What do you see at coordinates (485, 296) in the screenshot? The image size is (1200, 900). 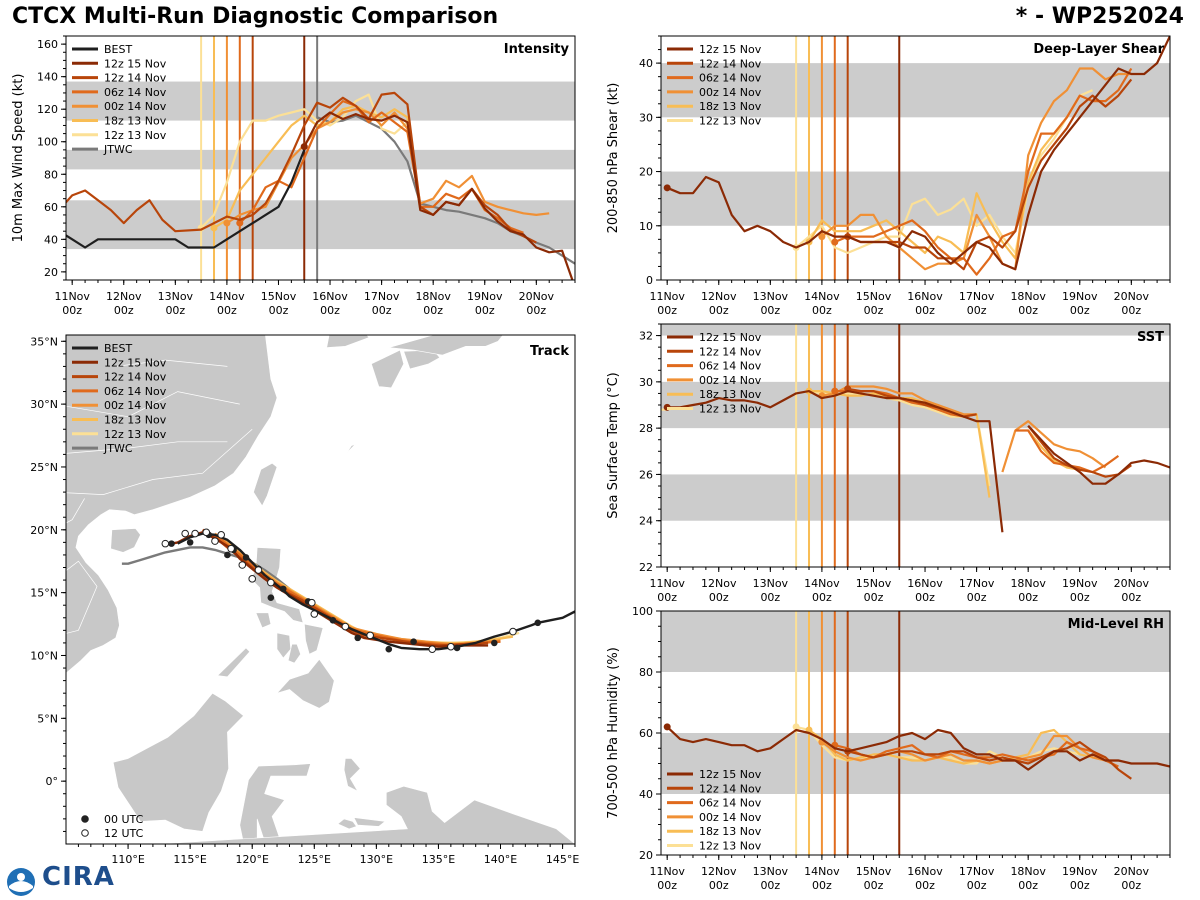 I see `intensity-xtick-label: 19Nov` at bounding box center [485, 296].